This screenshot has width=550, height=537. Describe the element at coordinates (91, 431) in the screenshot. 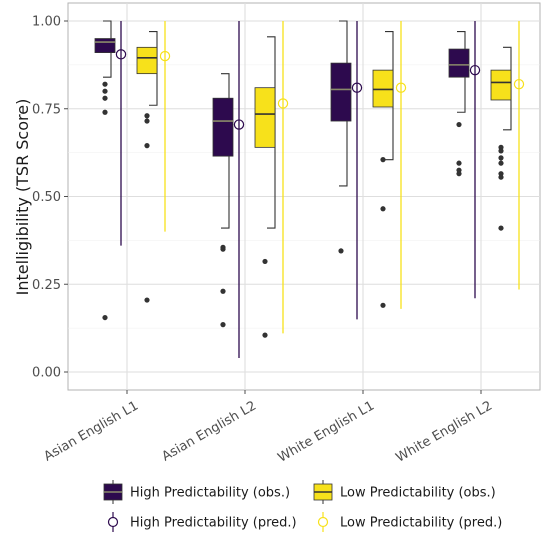

I see `x-tick-label: Asian English L1` at that location.